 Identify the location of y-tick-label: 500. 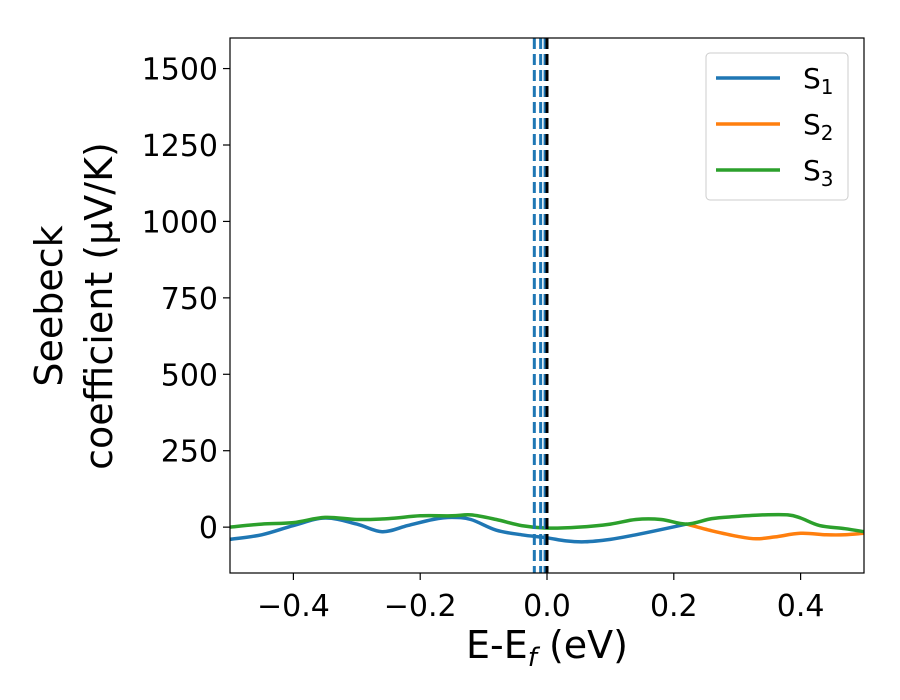
(189, 375).